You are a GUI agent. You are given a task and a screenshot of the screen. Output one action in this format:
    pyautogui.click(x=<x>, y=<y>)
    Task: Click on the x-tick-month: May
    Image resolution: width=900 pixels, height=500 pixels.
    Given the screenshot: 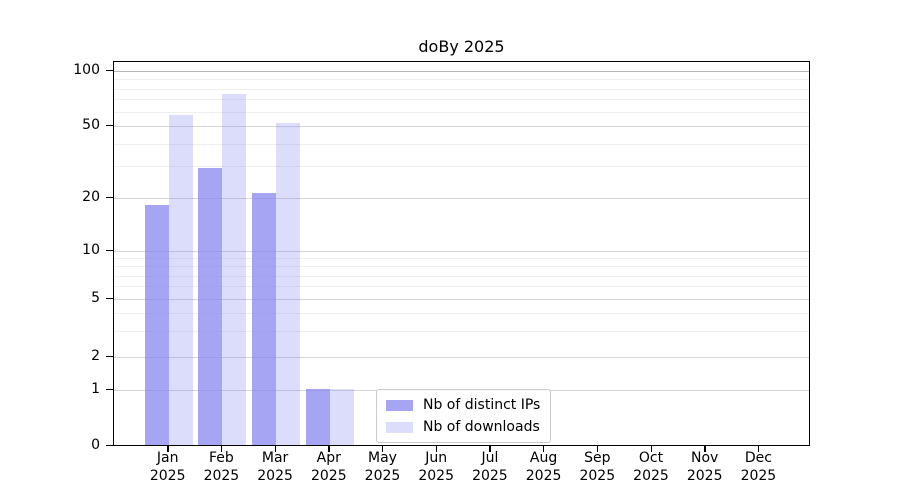 What is the action you would take?
    pyautogui.click(x=382, y=458)
    